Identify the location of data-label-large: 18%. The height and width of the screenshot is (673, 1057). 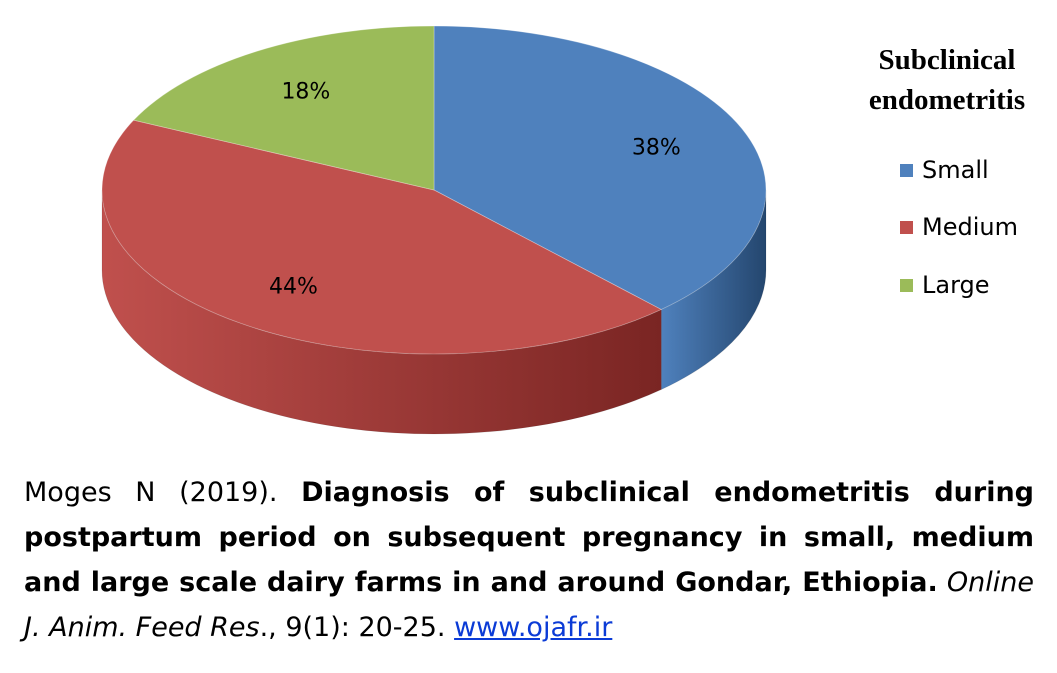
(305, 91).